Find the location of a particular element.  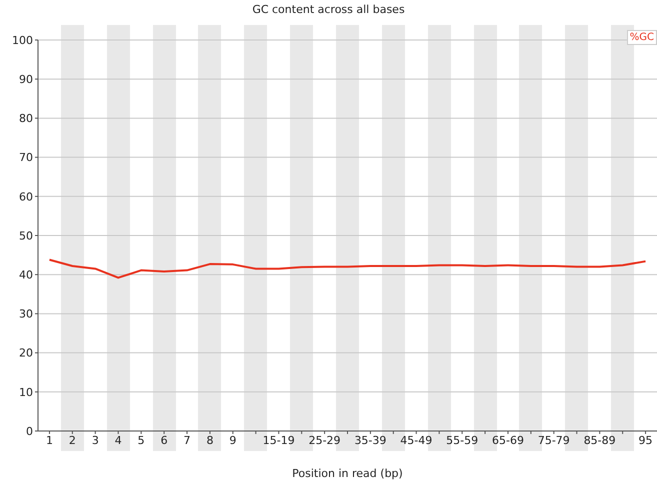

x-tick-label: 3 is located at coordinates (95, 440).